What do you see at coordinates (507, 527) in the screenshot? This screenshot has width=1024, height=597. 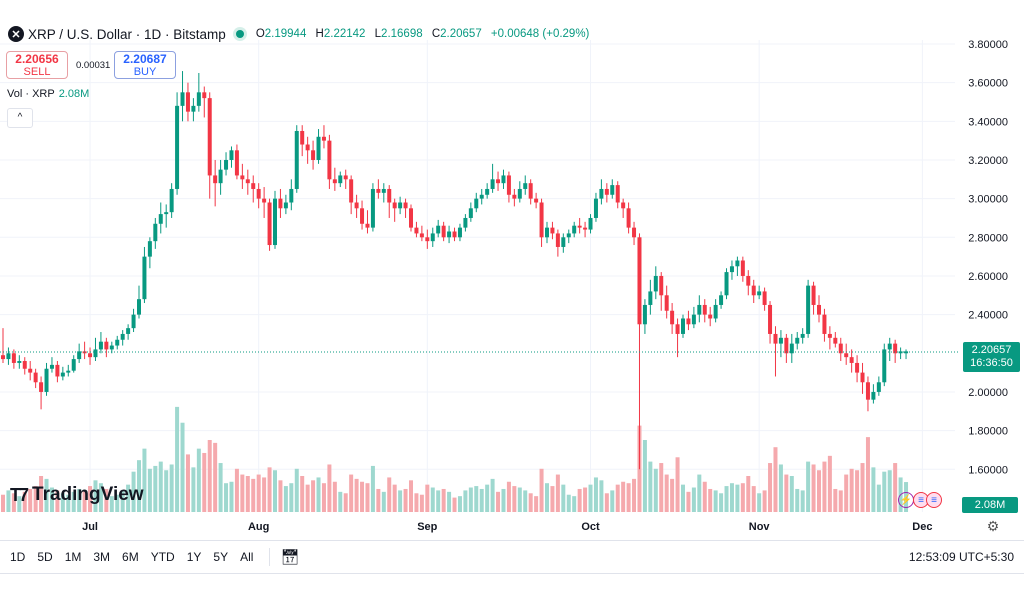 I see `time-axis: Jul Aug Sep Oct Nov Dec` at bounding box center [507, 527].